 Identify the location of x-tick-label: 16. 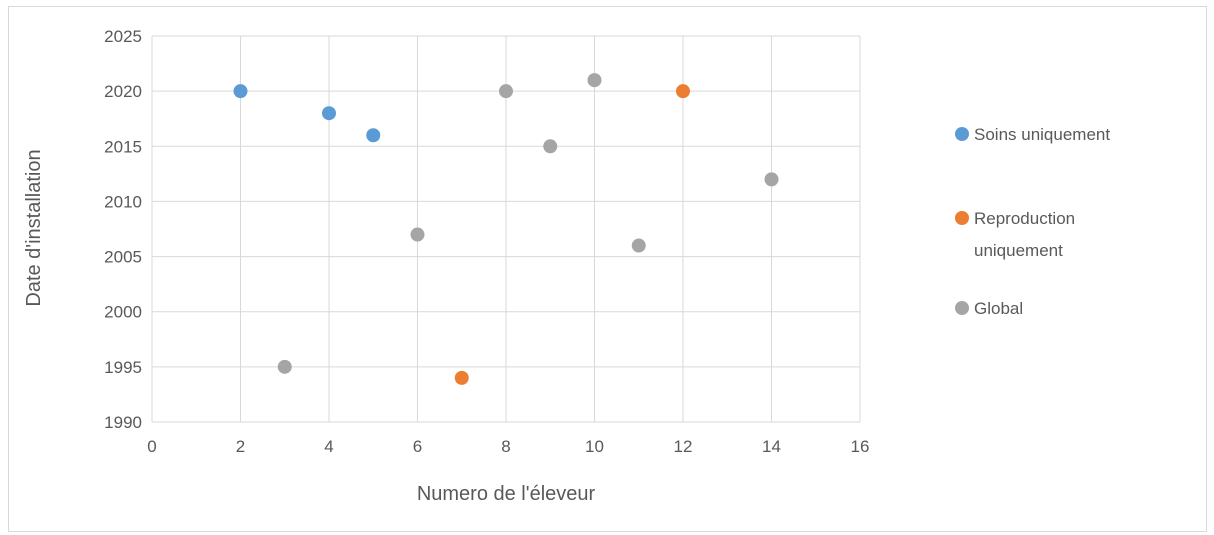
(860, 446).